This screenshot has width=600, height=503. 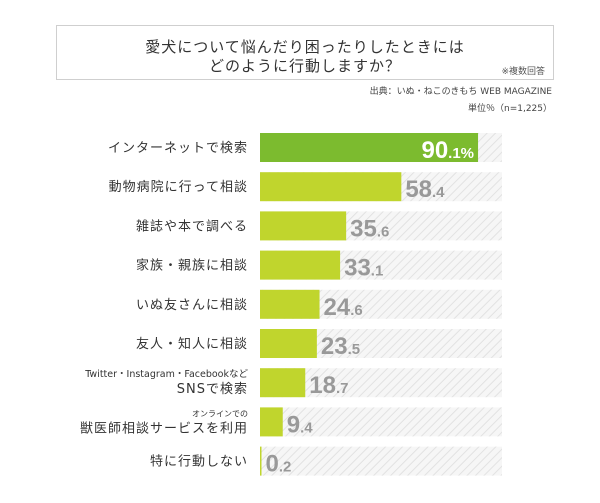 What do you see at coordinates (304, 66) in the screenshot?
I see `title-line-2: どのように行動しますか？` at bounding box center [304, 66].